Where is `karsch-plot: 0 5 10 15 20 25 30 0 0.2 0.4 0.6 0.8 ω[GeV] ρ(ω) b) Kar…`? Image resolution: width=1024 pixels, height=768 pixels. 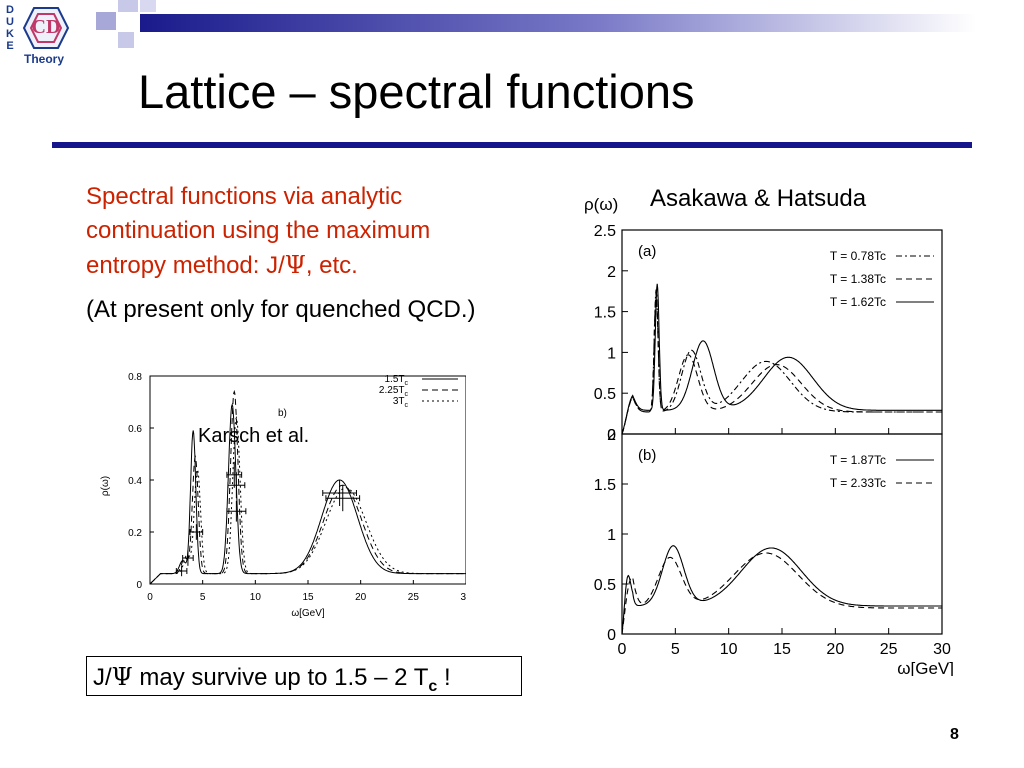 karsch-plot: 0 5 10 15 20 25 30 0 0.2 0.4 0.6 0.8 ω[GeV] ρ(ω) b) Kar… is located at coordinates (283, 495).